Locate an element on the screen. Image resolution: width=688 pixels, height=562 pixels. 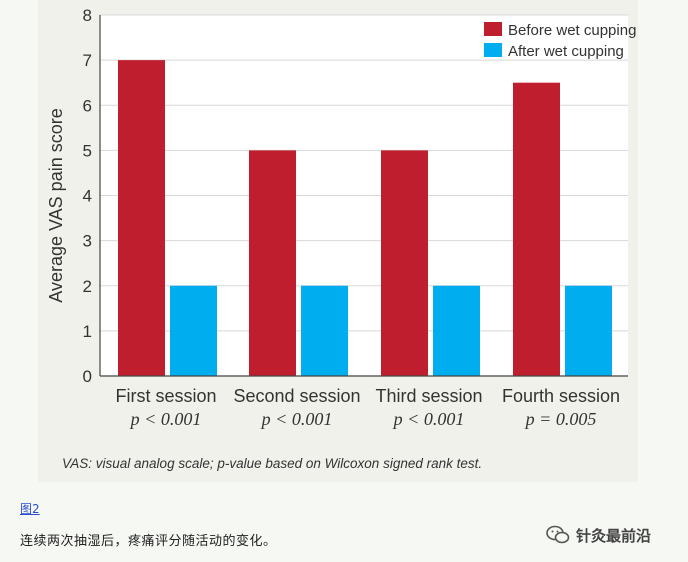
figure-caption: 连续两次抽湿后，疼痛评分随活动的变化。 is located at coordinates (148, 541).